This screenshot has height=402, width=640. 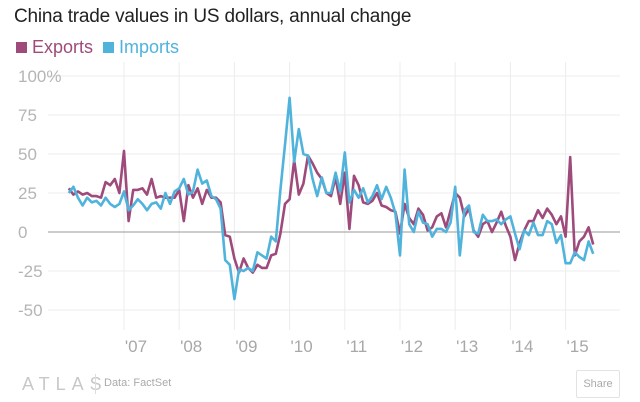 I want to click on data-source: Data: FactSet, so click(x=138, y=383).